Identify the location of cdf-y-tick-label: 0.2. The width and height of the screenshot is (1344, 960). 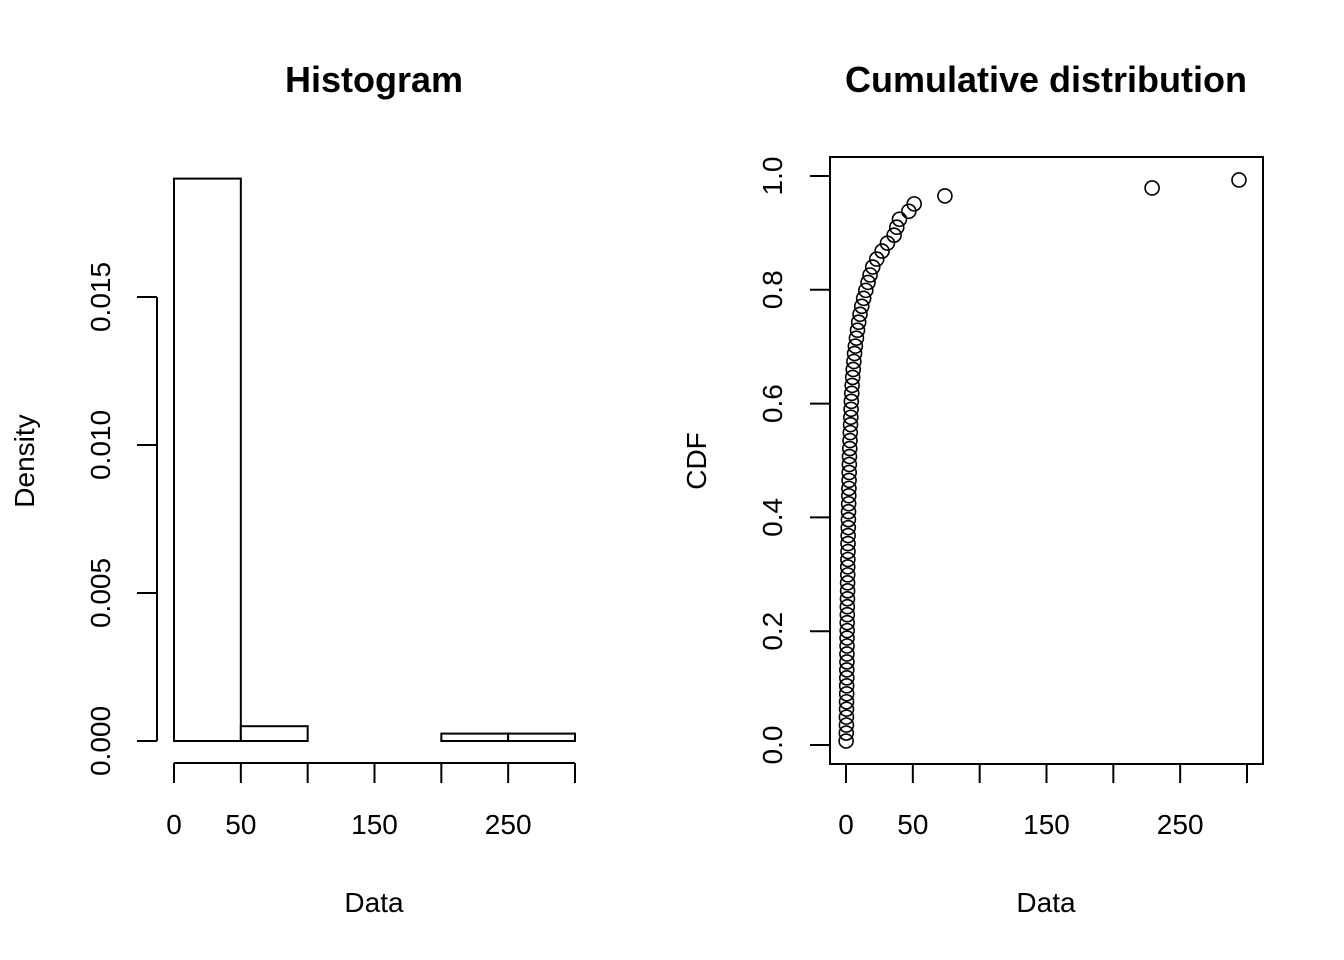
(772, 631).